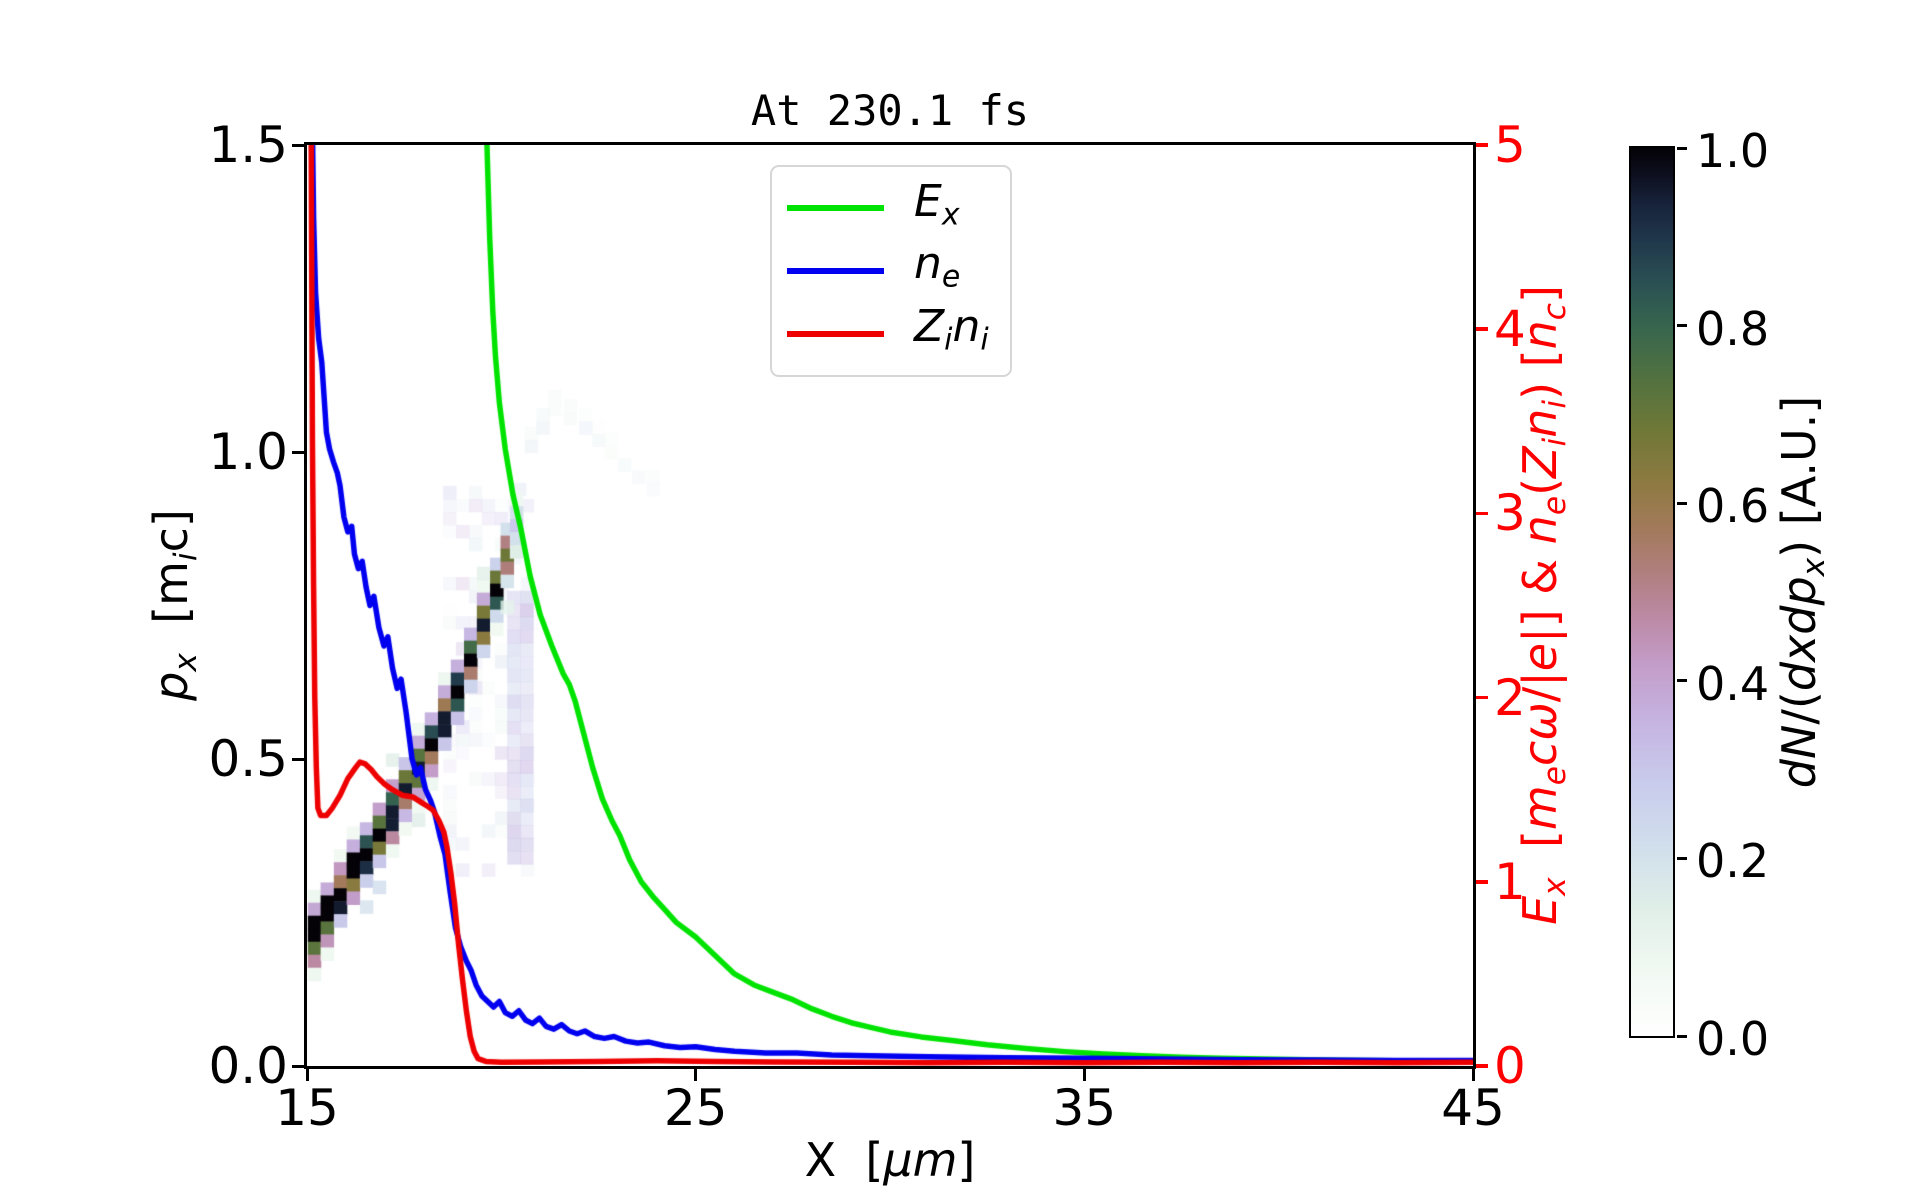  What do you see at coordinates (248, 145) in the screenshot?
I see `y-left-tick-label: 1.5` at bounding box center [248, 145].